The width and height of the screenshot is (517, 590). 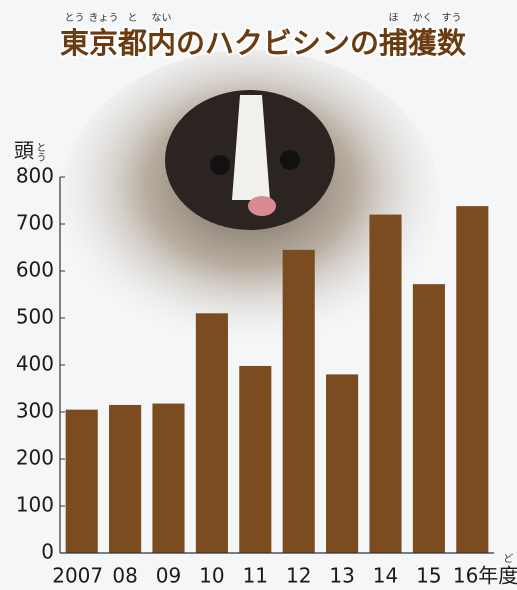 I want to click on title-ruby: と, so click(x=133, y=18).